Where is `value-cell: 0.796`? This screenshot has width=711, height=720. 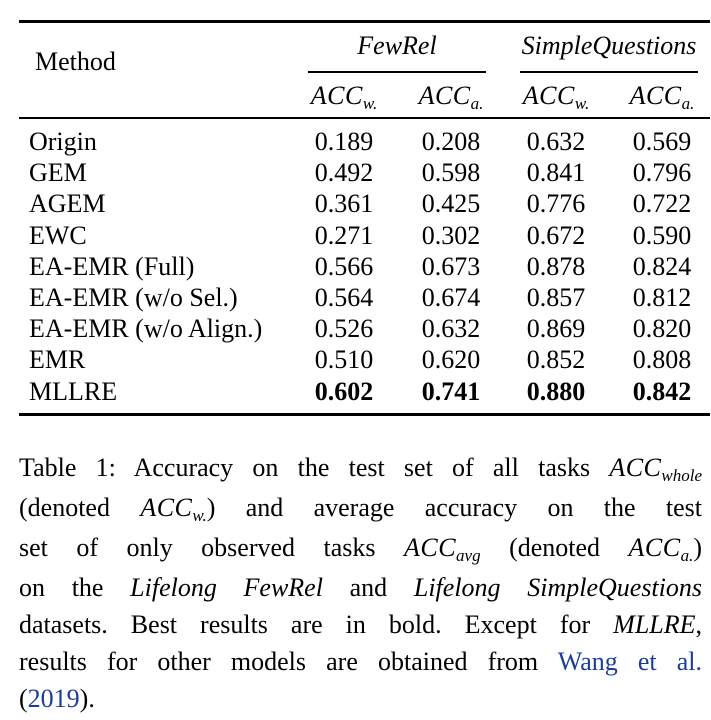 value-cell: 0.796 is located at coordinates (662, 173).